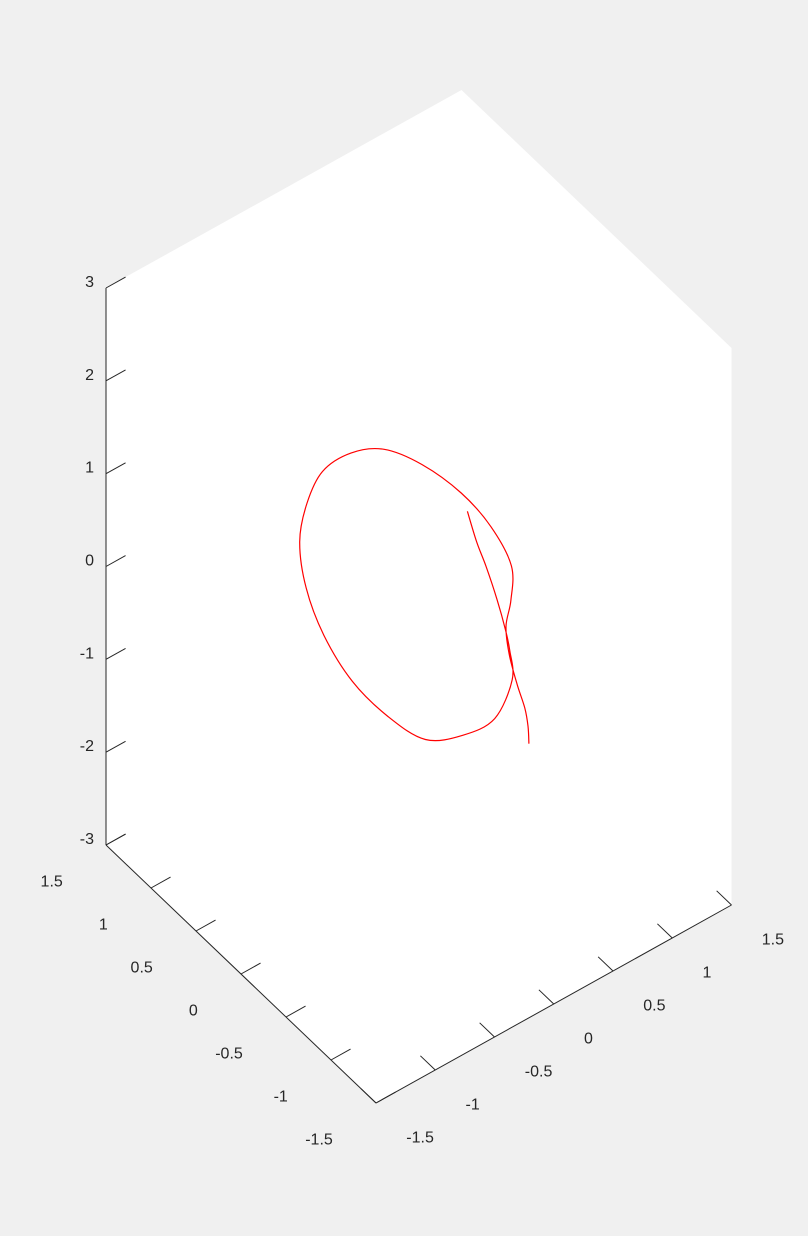  I want to click on z-tick-label: -3, so click(87, 839).